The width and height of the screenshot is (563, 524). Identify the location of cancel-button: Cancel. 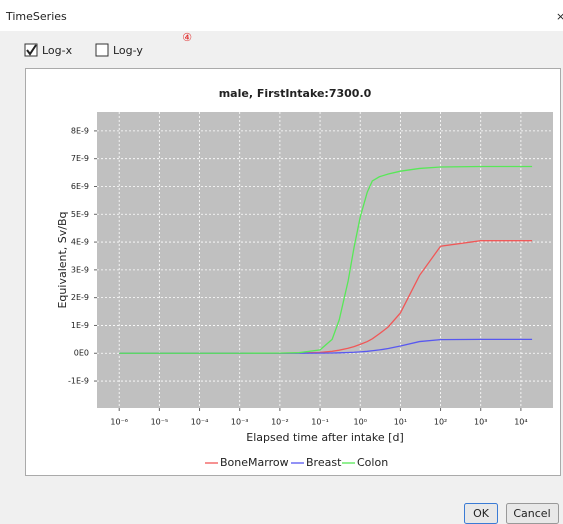
(532, 513).